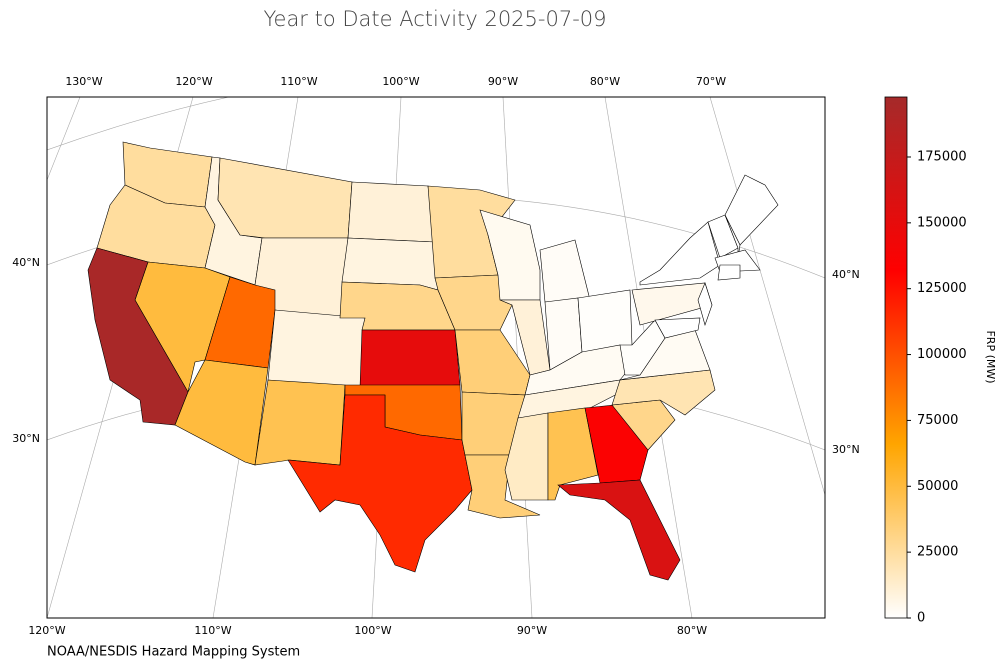 This screenshot has height=670, width=1007. Describe the element at coordinates (942, 156) in the screenshot. I see `colorbar-tick-label: 175000` at that location.